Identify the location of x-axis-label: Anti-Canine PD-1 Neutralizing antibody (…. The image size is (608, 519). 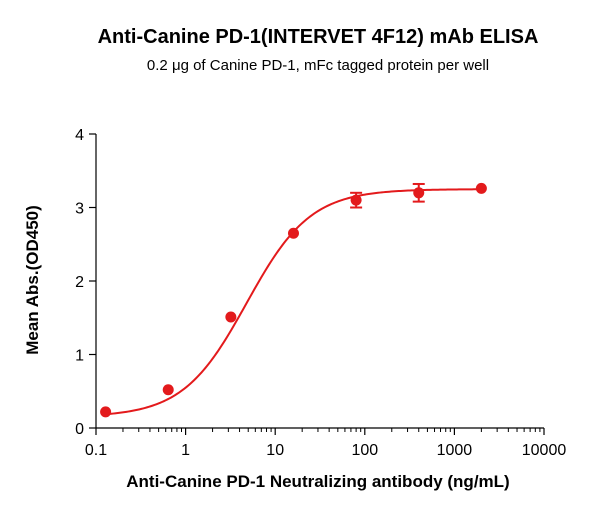
(317, 481).